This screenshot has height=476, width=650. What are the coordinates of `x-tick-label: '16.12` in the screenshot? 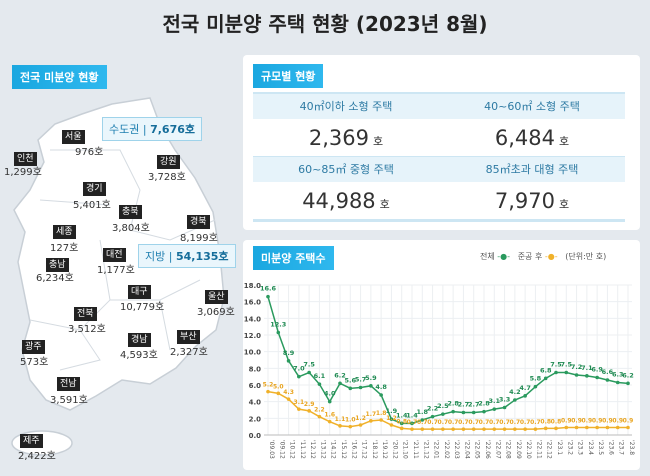 It's located at (353, 449).